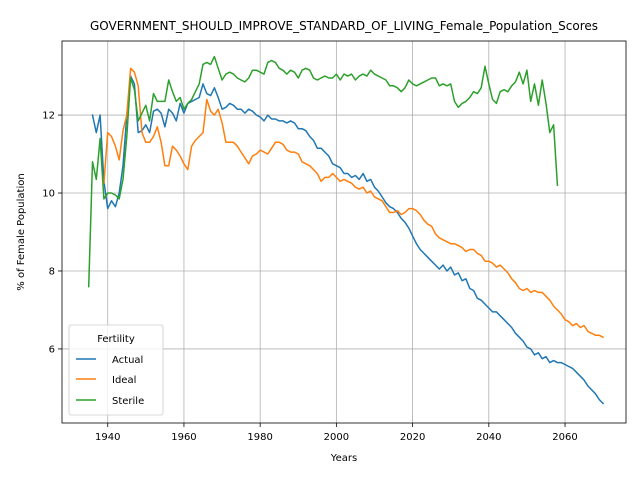  Describe the element at coordinates (52, 233) in the screenshot. I see `y-axis: 6 8 10 12` at that location.